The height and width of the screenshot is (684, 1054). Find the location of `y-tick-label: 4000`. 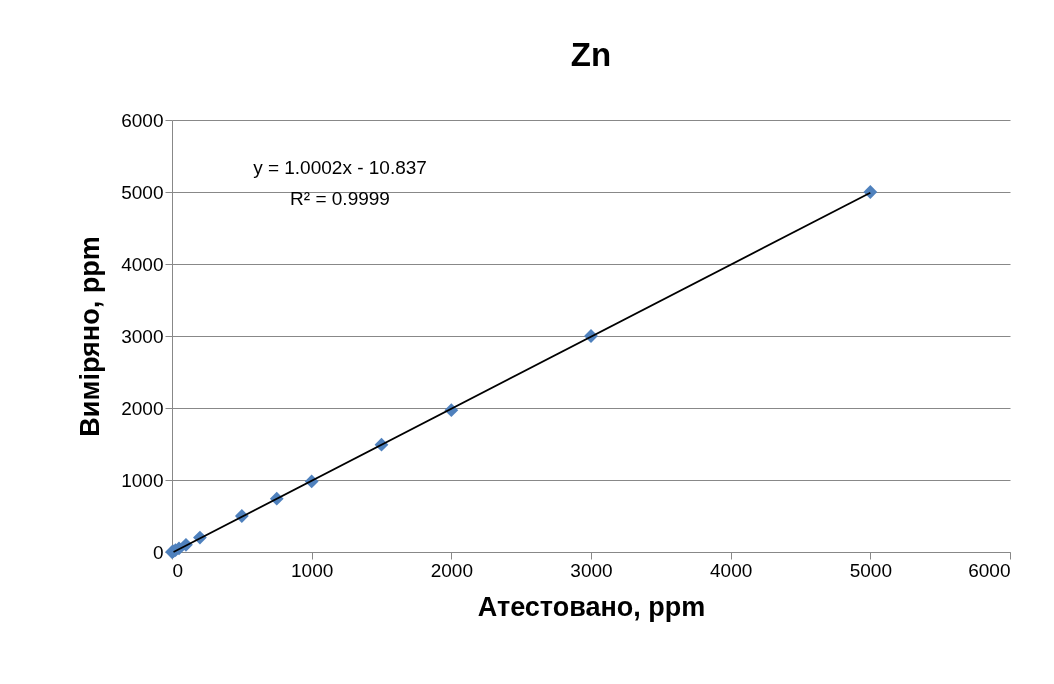

y-tick-label: 4000 is located at coordinates (142, 264).